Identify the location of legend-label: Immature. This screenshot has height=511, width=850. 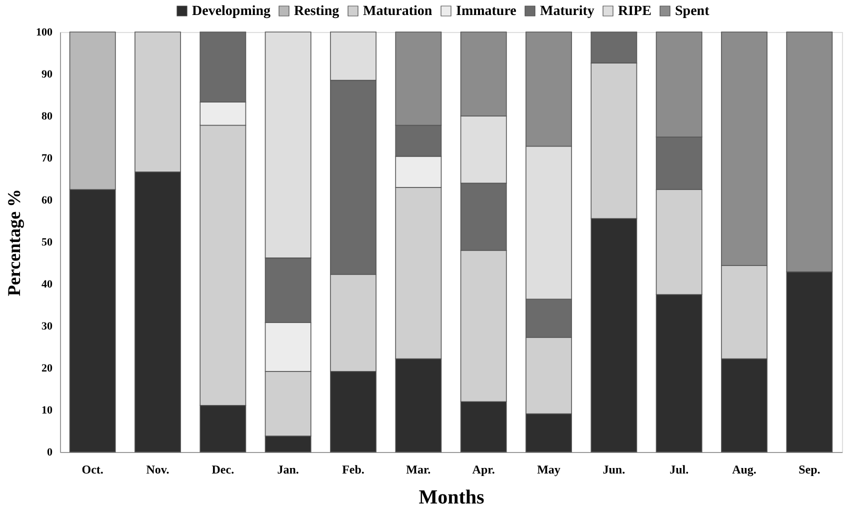
(486, 11).